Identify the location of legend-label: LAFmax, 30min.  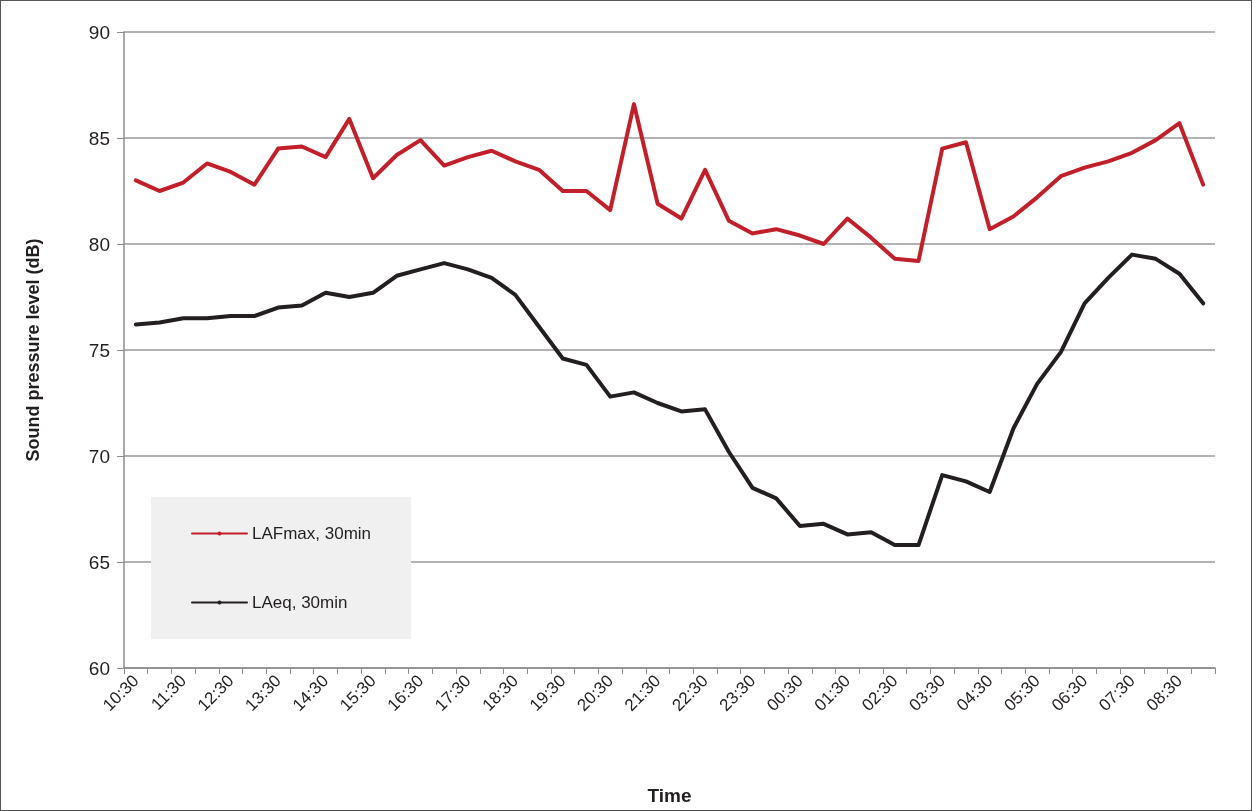
(312, 533).